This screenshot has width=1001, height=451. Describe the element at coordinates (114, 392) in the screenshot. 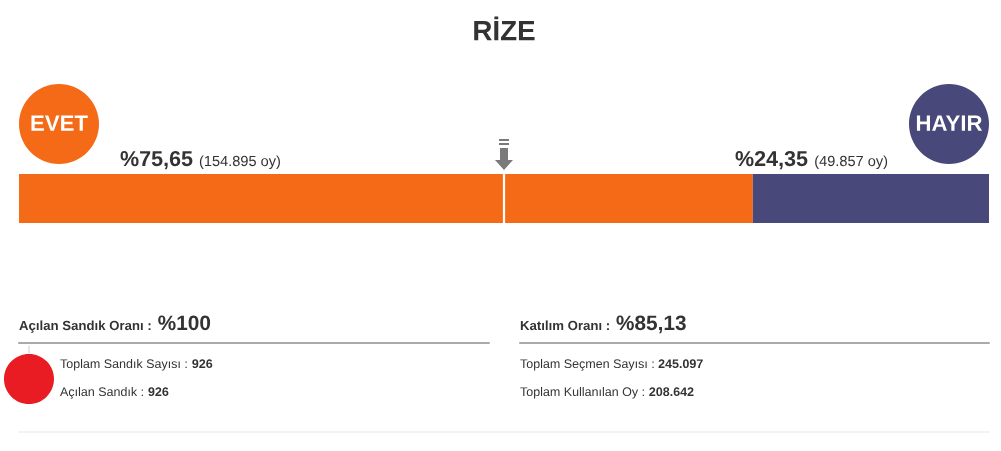

I see `text: Açılan Sandık : 926` at that location.